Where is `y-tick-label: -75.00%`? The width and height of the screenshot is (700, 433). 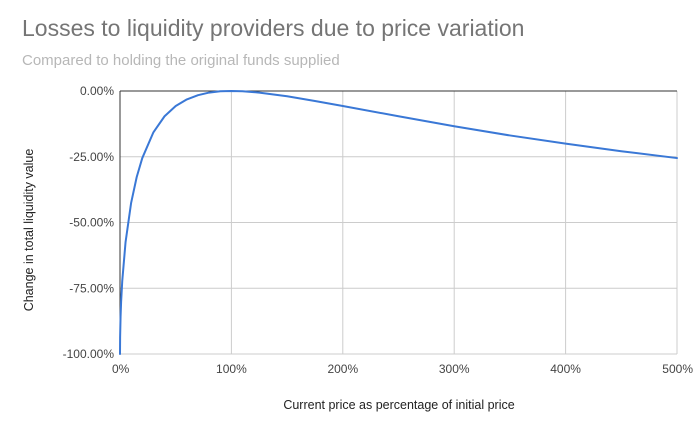 y-tick-label: -75.00% is located at coordinates (91, 288).